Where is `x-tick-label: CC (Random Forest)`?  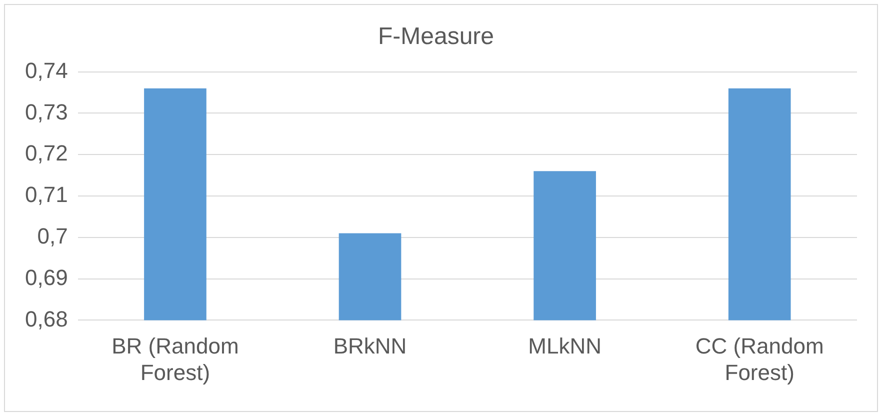 x-tick-label: CC (Random Forest) is located at coordinates (759, 359).